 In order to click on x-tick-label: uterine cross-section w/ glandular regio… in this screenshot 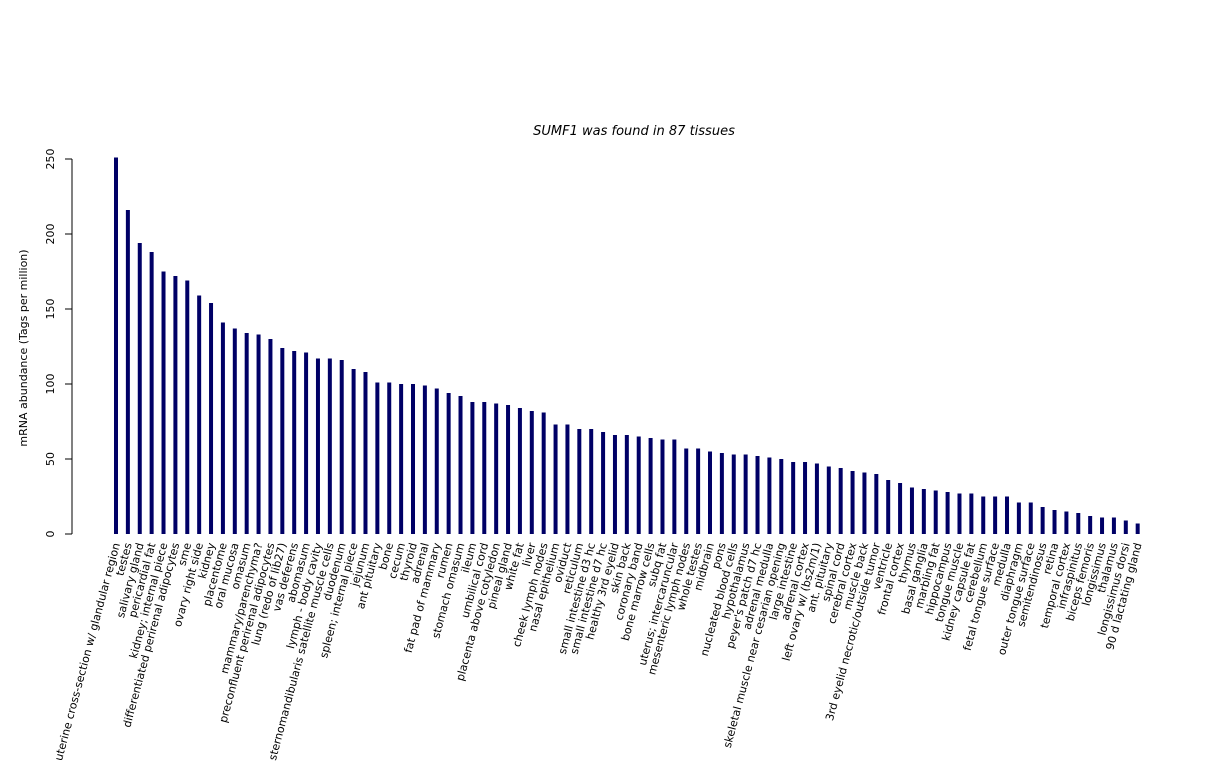, I will do `click(87, 651)`.